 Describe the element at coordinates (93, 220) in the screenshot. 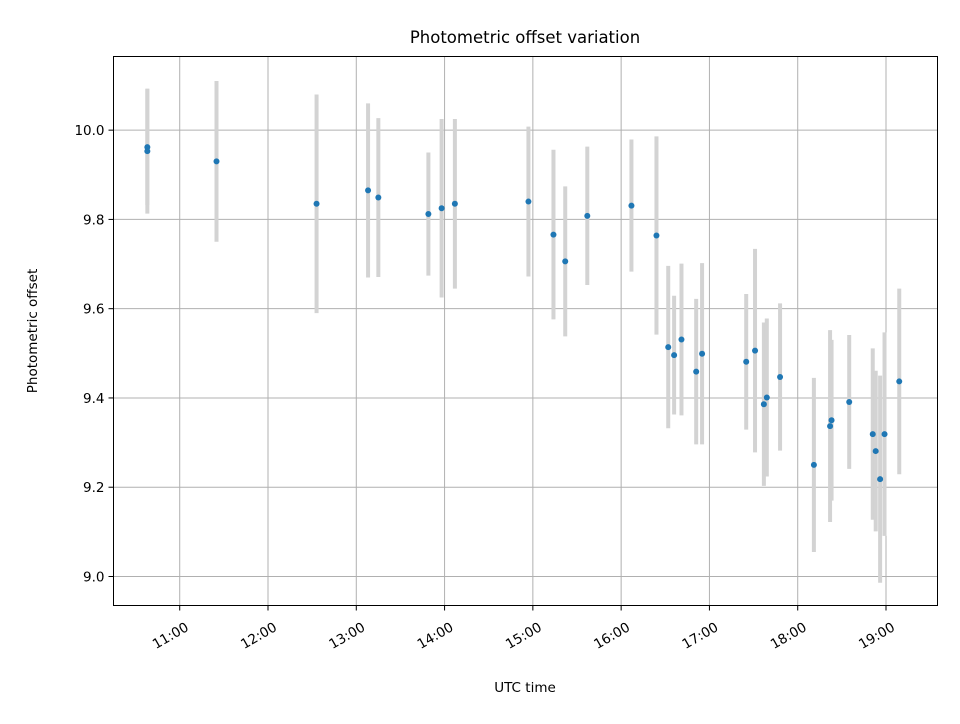

I see `y-tick-label: 9.8` at that location.